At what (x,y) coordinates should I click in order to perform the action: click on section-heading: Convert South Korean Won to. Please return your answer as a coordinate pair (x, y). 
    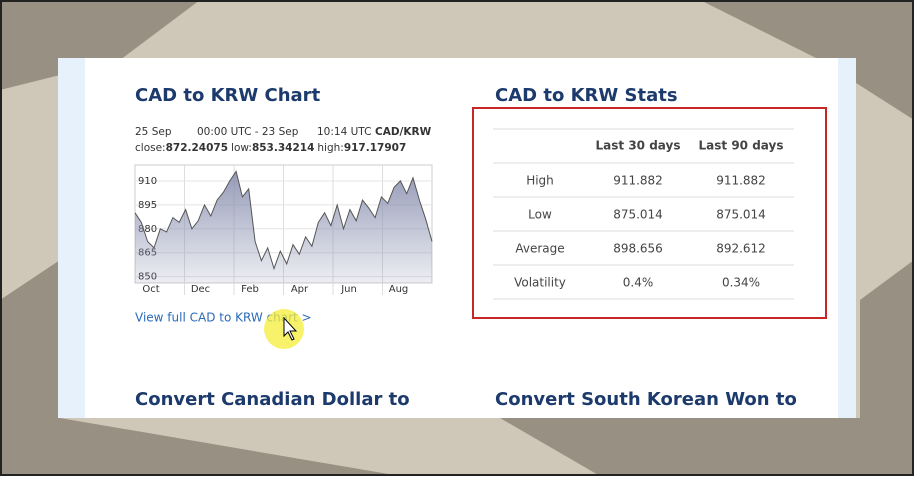
    Looking at the image, I should click on (646, 399).